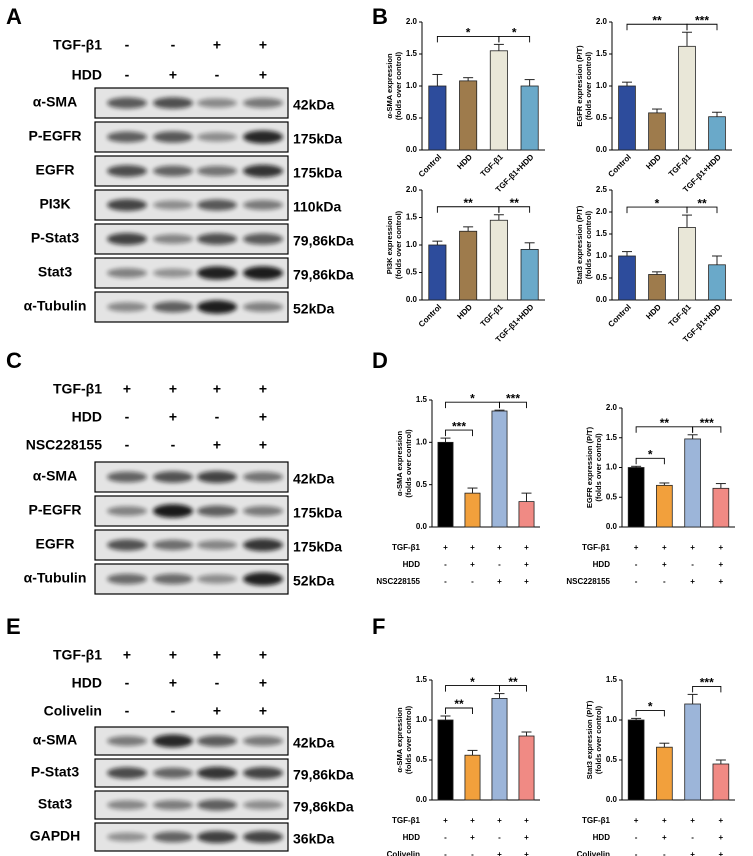  I want to click on y-axis-label: PI3K expression, so click(389, 244).